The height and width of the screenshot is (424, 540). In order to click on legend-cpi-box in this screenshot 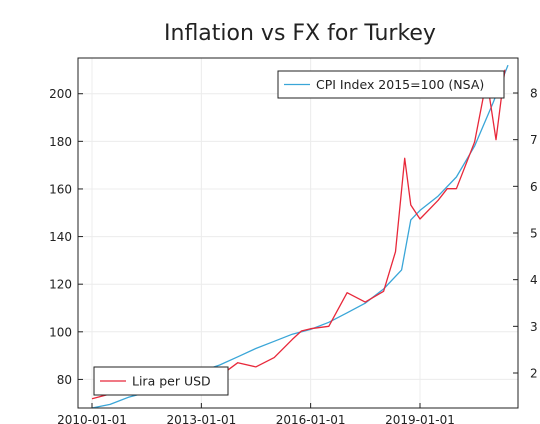, I will do `click(391, 84)`.